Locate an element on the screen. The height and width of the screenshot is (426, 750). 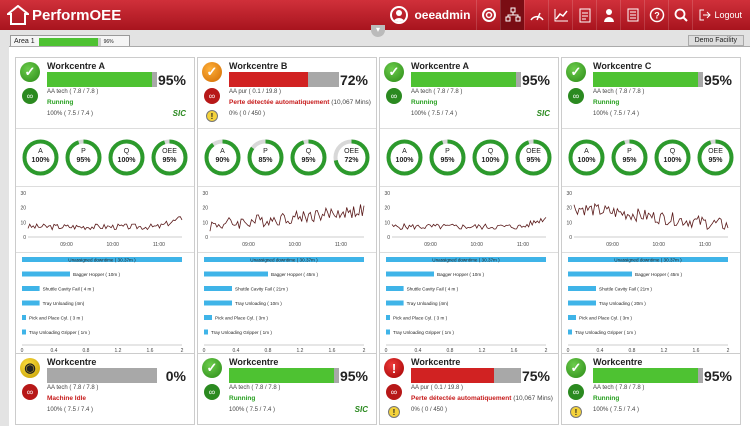
workcentre-name: Workcentre C is located at coordinates (622, 66).